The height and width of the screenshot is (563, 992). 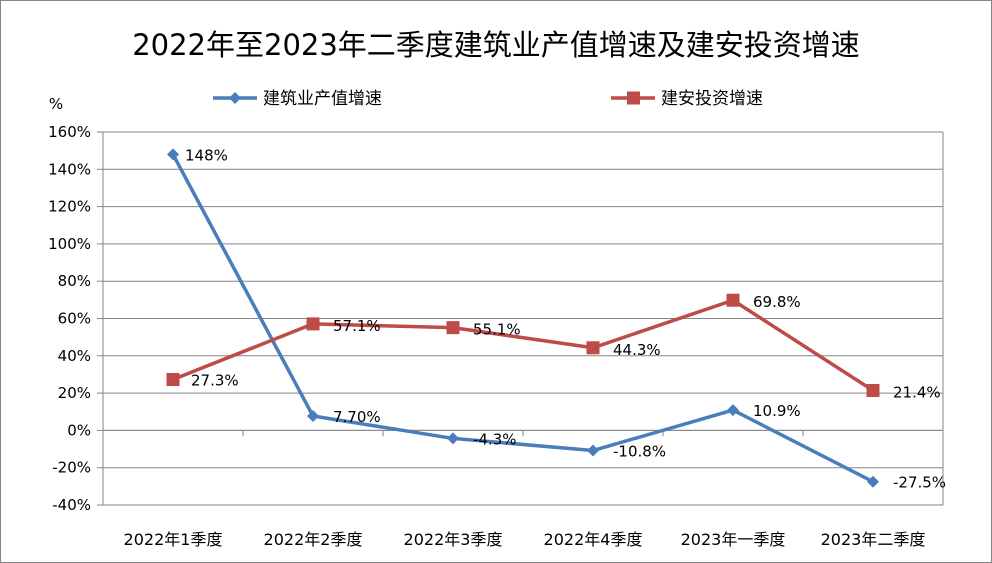 What do you see at coordinates (357, 326) in the screenshot?
I see `data-label: 57.1%` at bounding box center [357, 326].